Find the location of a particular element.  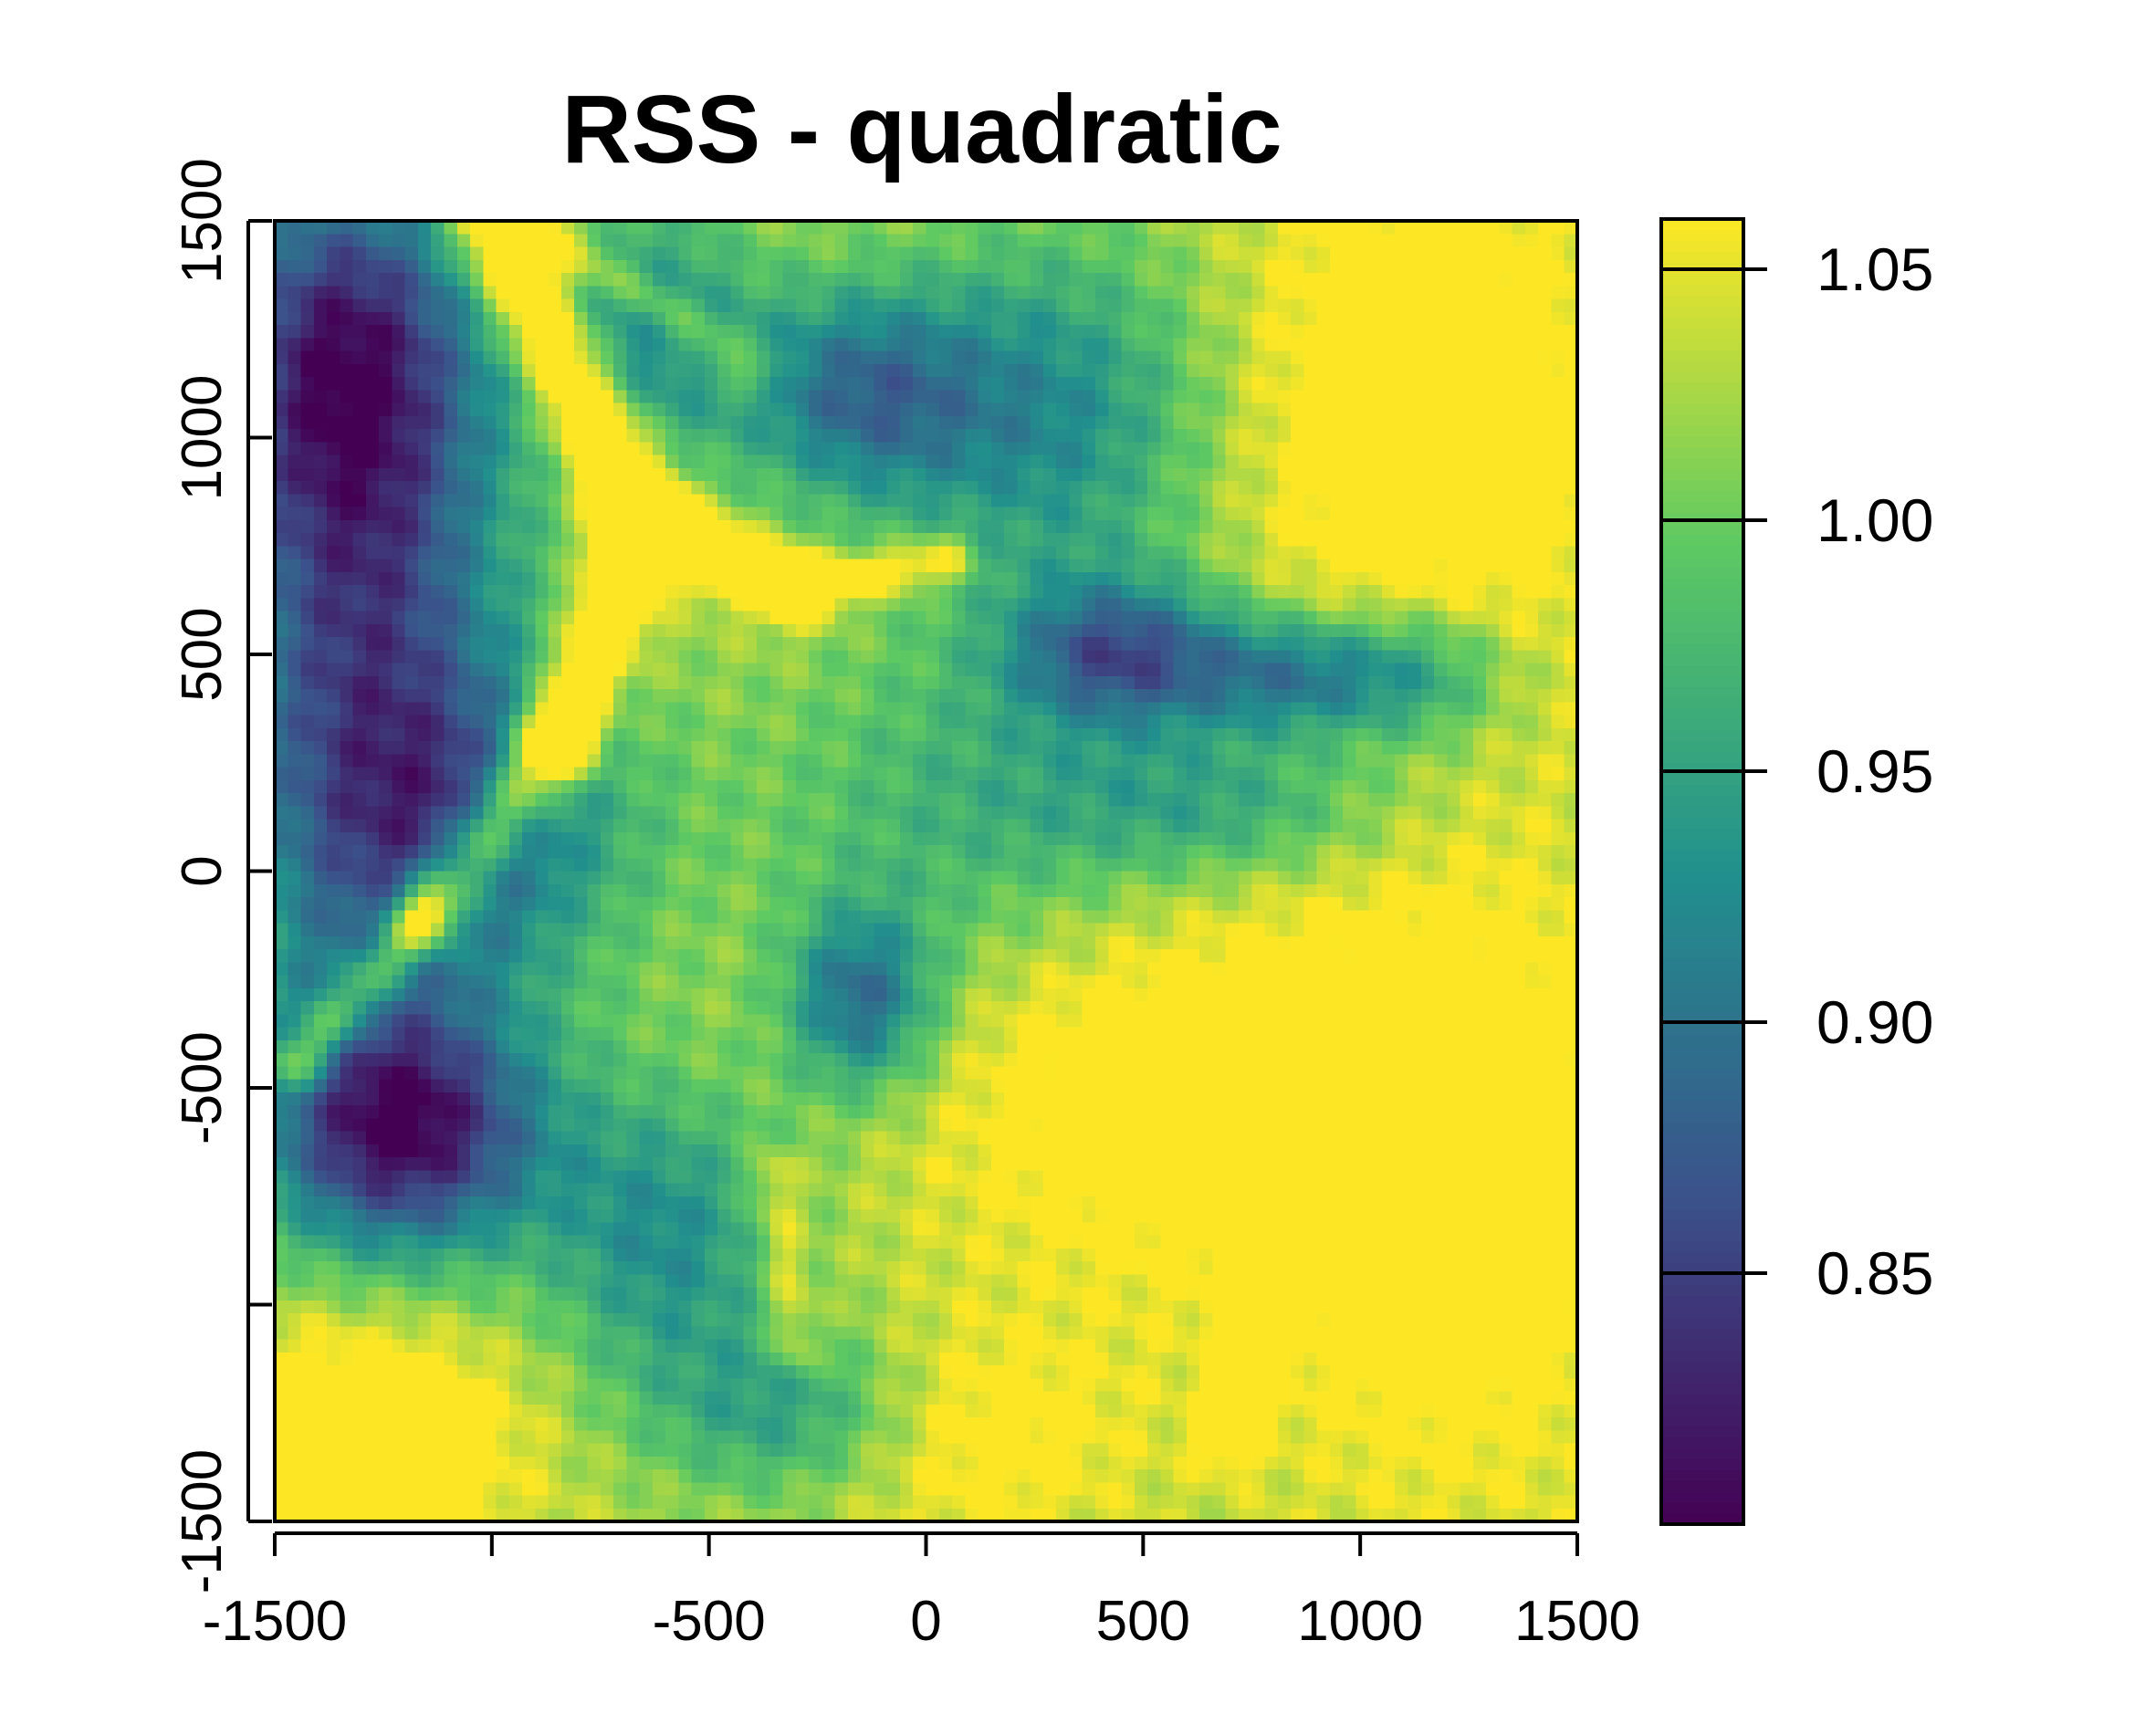

colorbar-tick-label: 0.85 is located at coordinates (1874, 1273).